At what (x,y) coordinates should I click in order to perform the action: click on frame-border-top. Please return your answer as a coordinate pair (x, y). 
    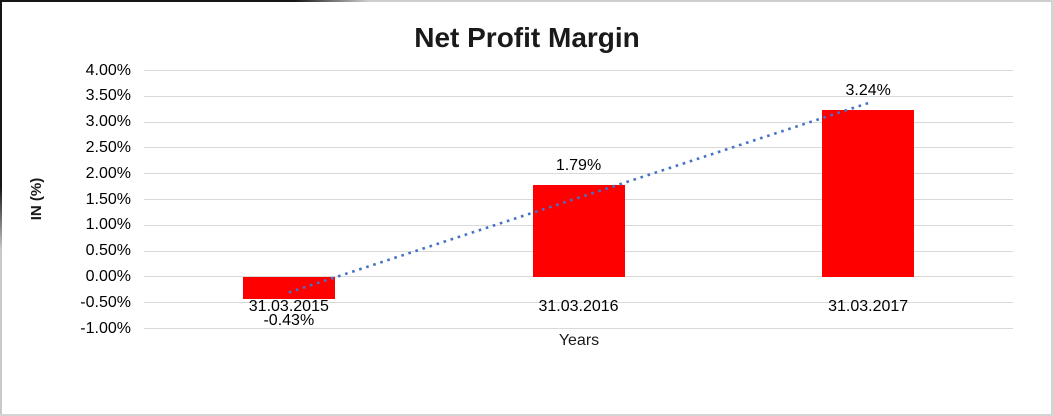
    Looking at the image, I should click on (527, 1).